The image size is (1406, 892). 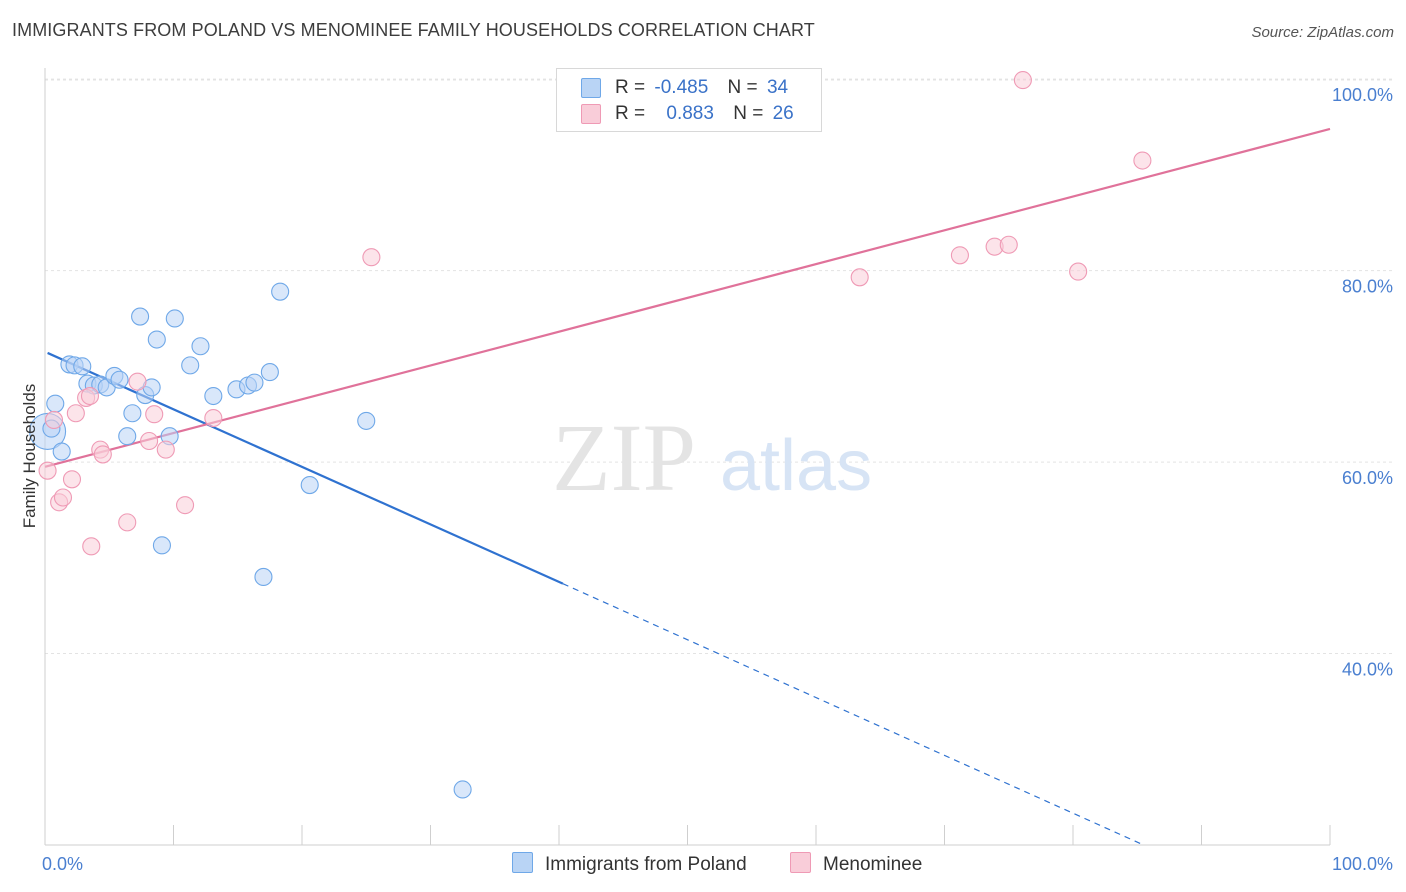 What do you see at coordinates (305, 468) in the screenshot?
I see `trend-line-poland` at bounding box center [305, 468].